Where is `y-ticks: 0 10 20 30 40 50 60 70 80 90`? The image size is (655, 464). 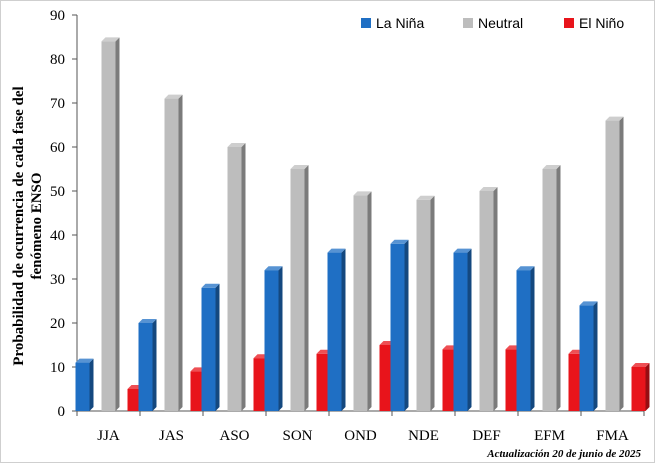
y-ticks: 0 10 20 30 40 50 60 70 80 90 is located at coordinates (63, 214).